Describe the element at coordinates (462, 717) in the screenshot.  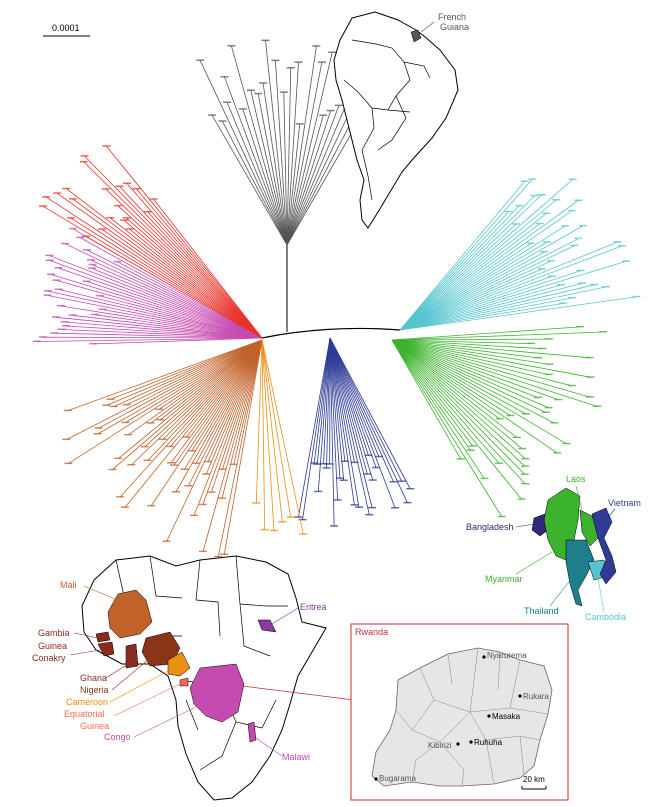
I see `rwanda-outline` at that location.